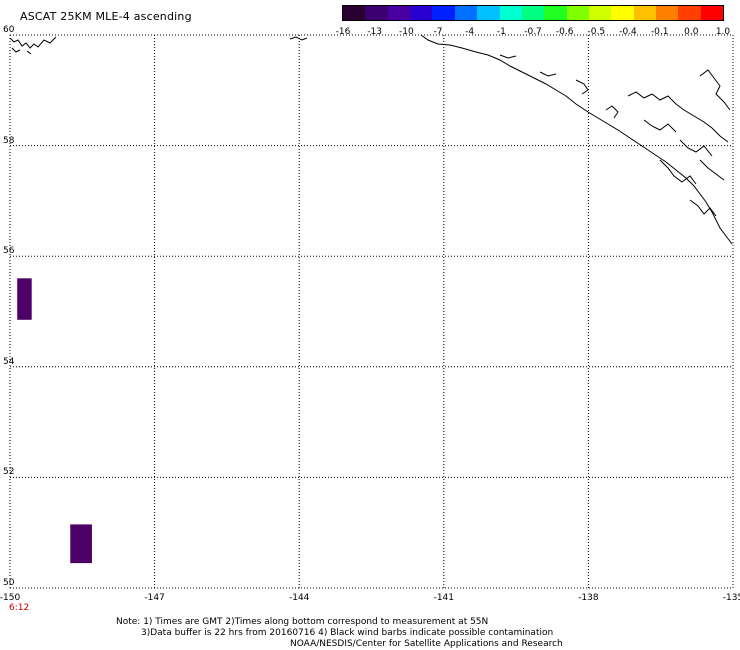 The height and width of the screenshot is (650, 740). Describe the element at coordinates (564, 32) in the screenshot. I see `colorbar-label: -0.6` at that location.